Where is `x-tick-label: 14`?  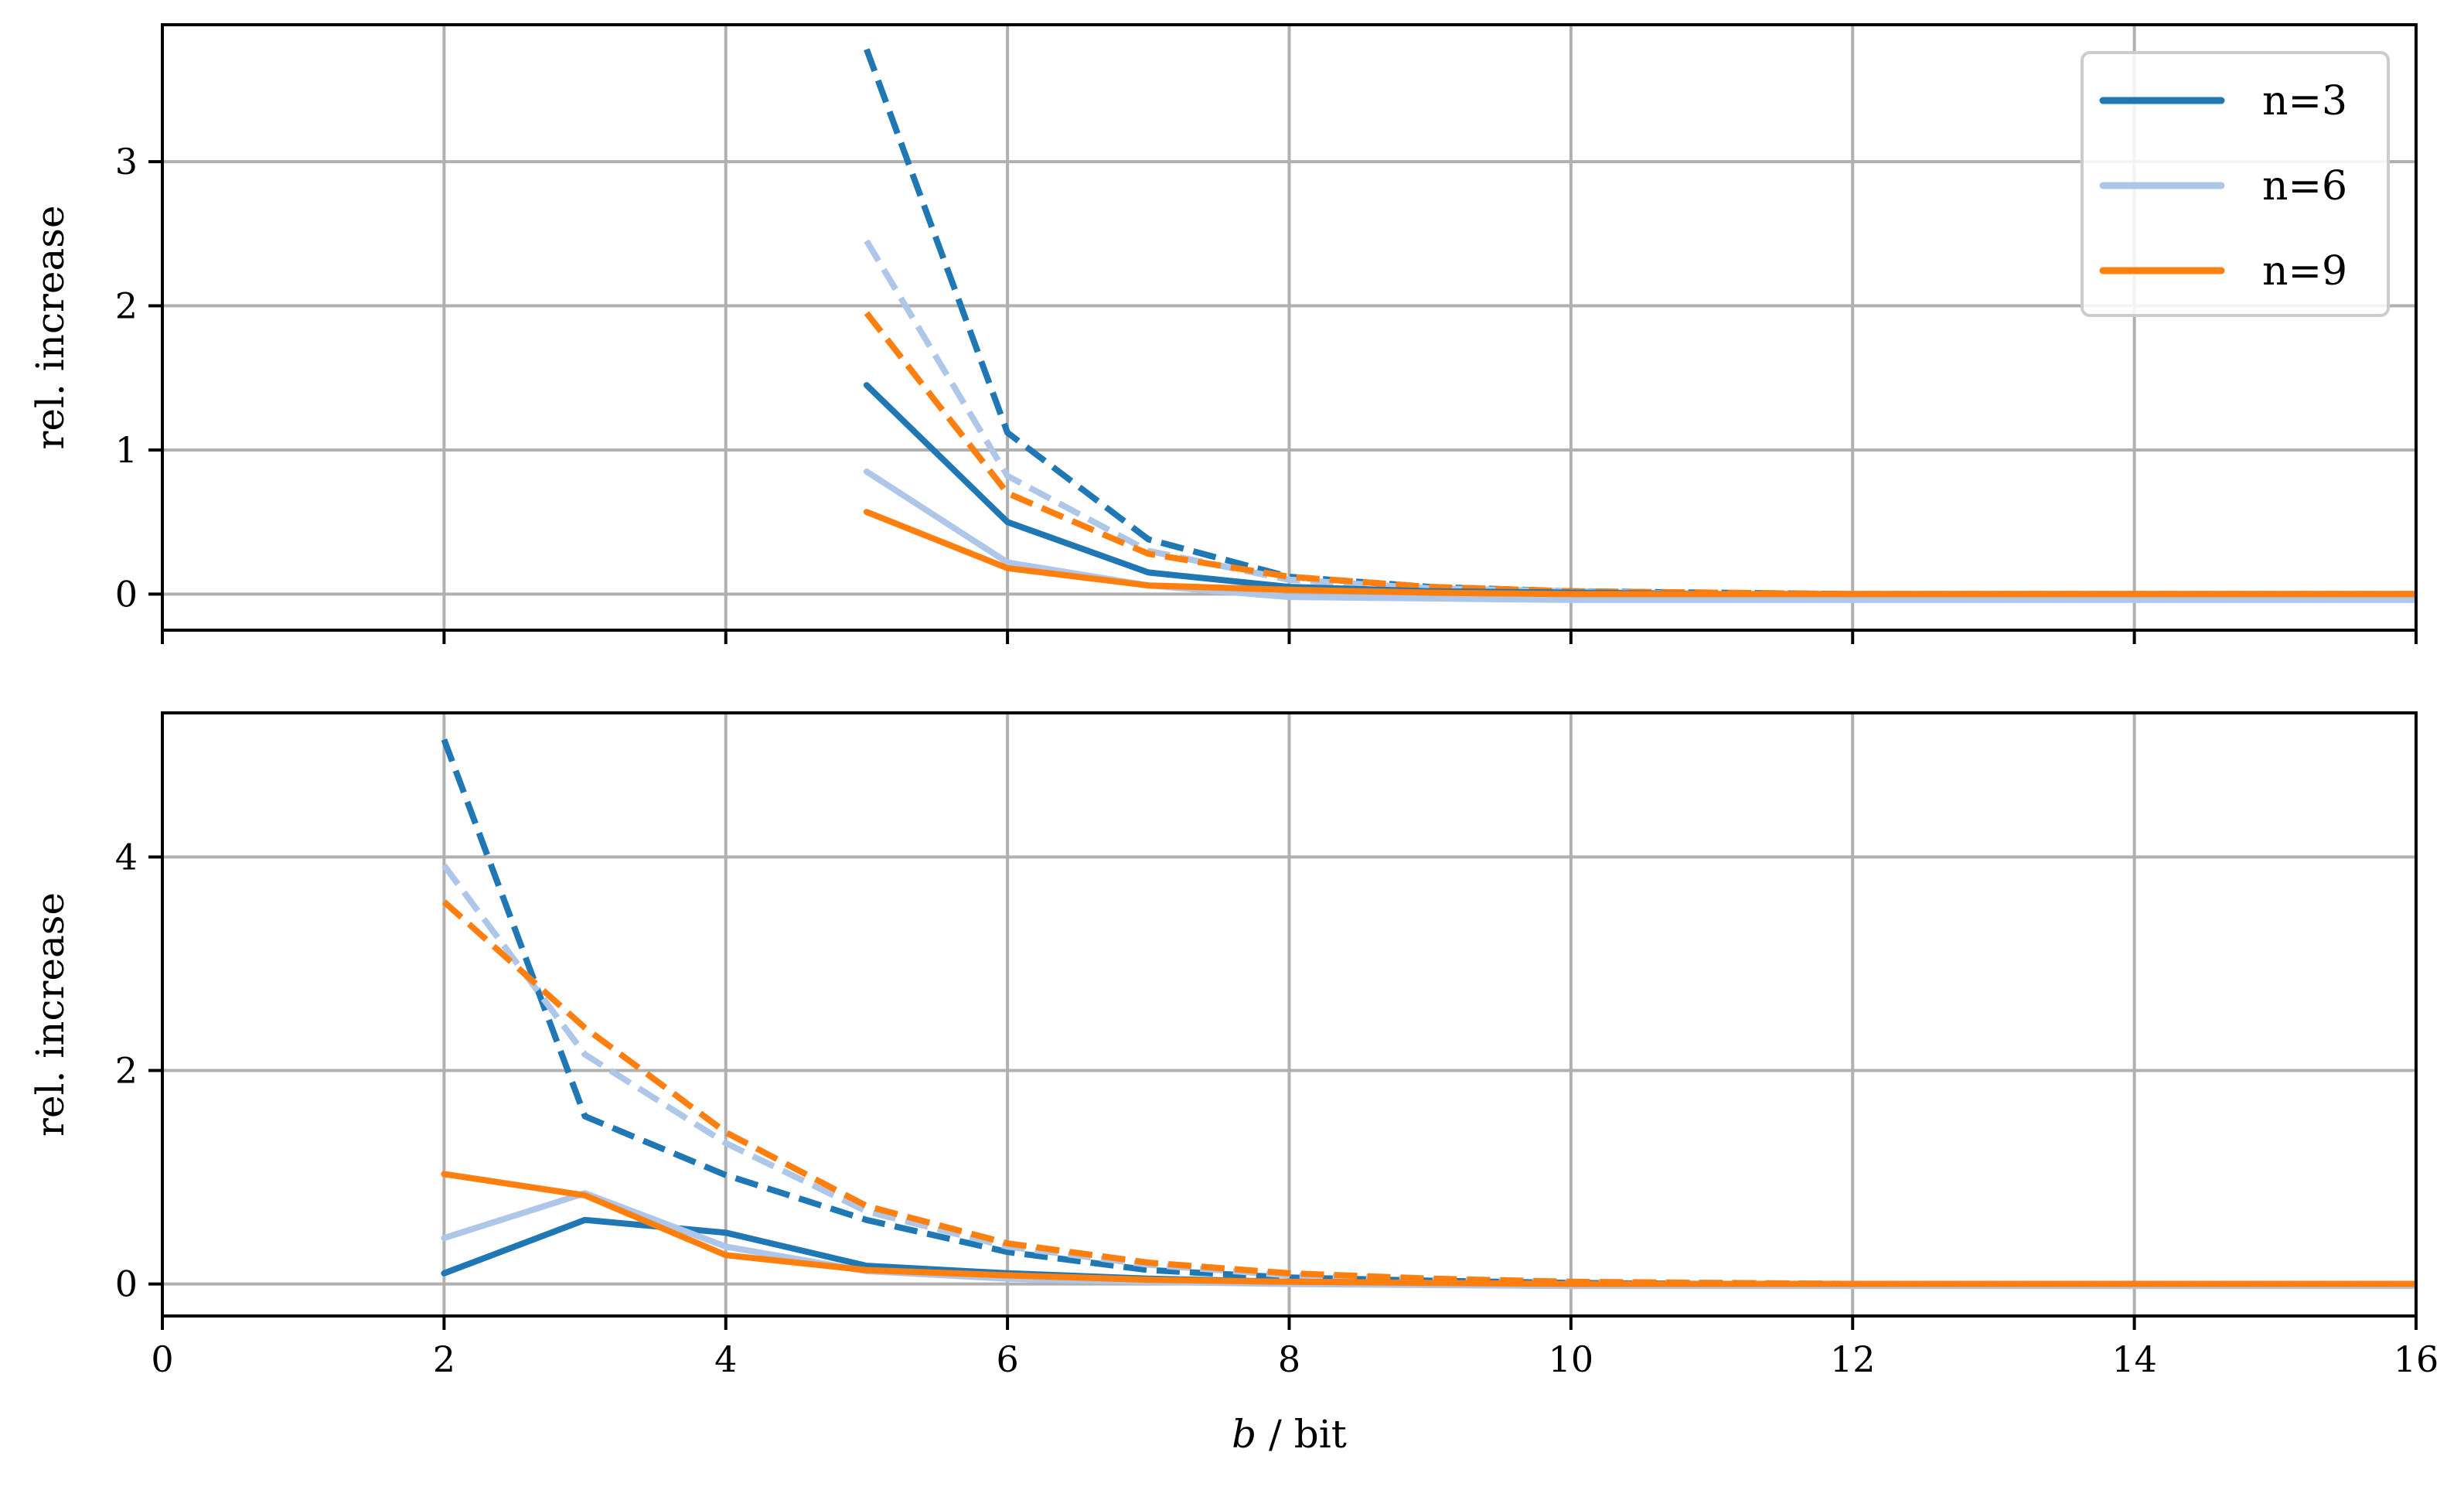 x-tick-label: 14 is located at coordinates (2134, 1359).